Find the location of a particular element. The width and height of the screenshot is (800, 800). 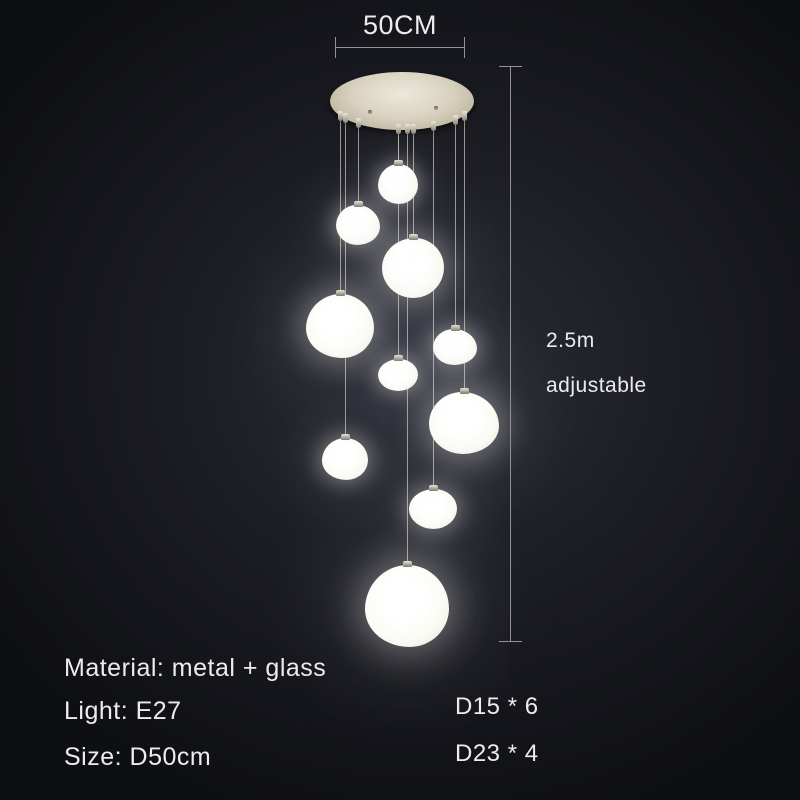

shade-count-d23: D23 * 4 is located at coordinates (497, 753).